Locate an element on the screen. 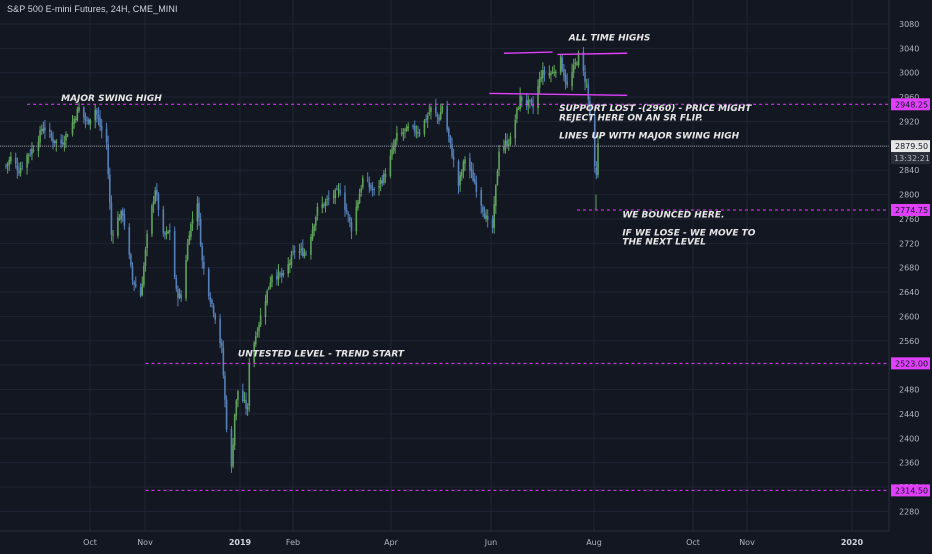 The width and height of the screenshot is (932, 554). x-tick-label: 2019 is located at coordinates (240, 542).